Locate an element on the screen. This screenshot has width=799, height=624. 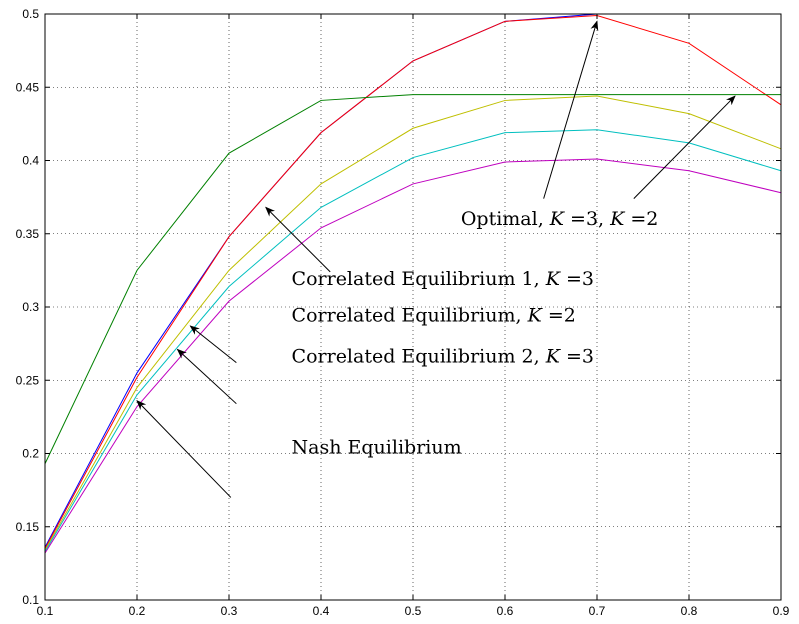
annotation-label: Optimal, K =3, K =2 is located at coordinates (560, 219).